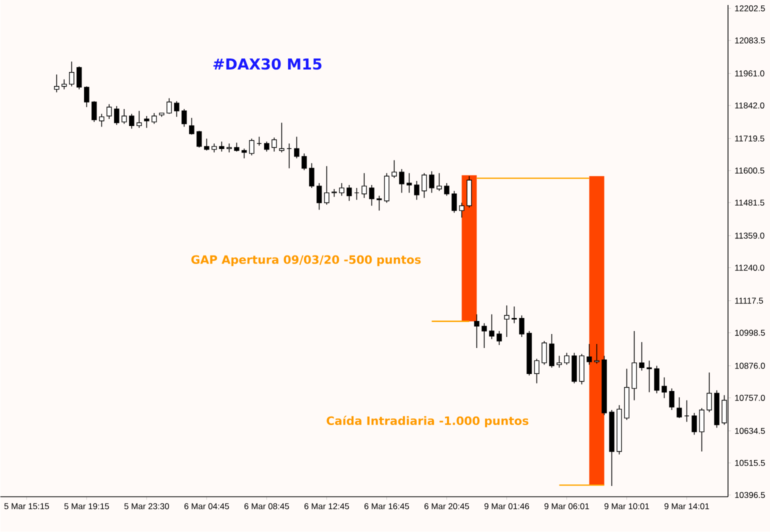 This screenshot has width=770, height=532. What do you see at coordinates (327, 506) in the screenshot?
I see `x-tick-label: 6 Mar 12:45` at bounding box center [327, 506].